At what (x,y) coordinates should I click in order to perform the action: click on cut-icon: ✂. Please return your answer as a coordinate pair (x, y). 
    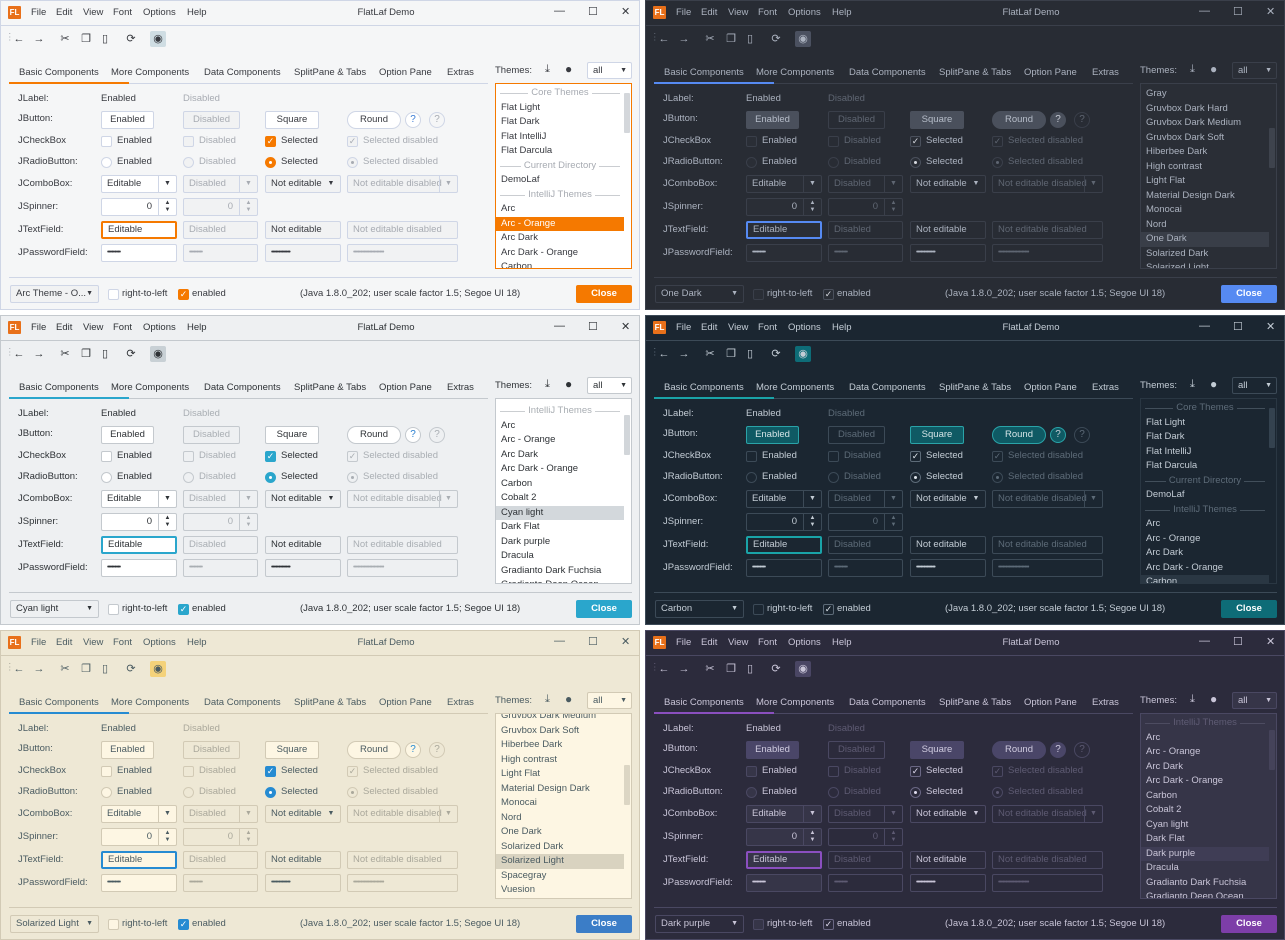
    Looking at the image, I should click on (710, 669).